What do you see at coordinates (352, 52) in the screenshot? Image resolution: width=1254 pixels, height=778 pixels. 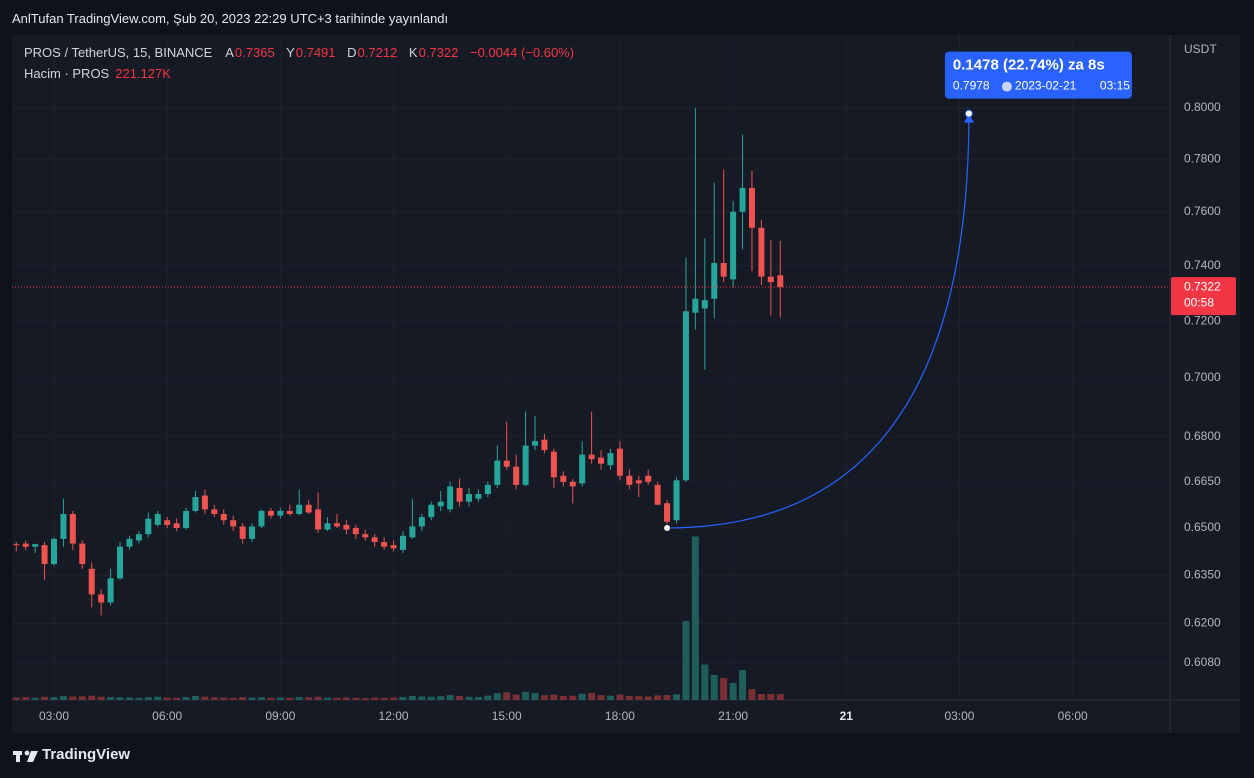 I see `legend-key: D` at bounding box center [352, 52].